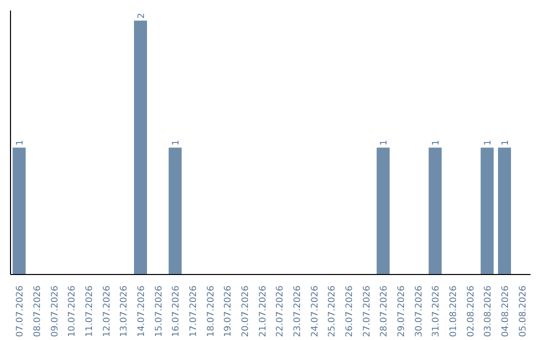  I want to click on x-tick-label: 08.07.2026, so click(38, 311).